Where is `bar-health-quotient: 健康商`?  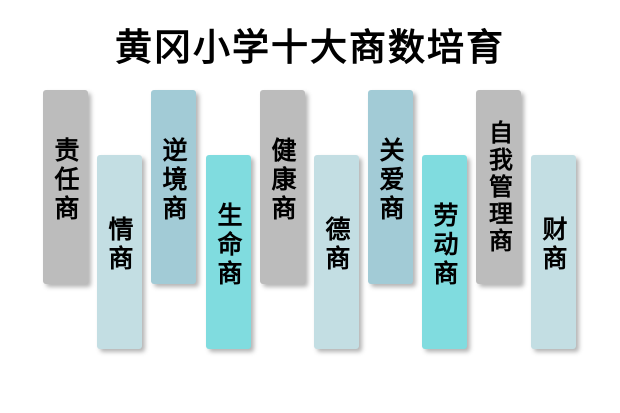
bar-health-quotient: 健康商 is located at coordinates (282, 187).